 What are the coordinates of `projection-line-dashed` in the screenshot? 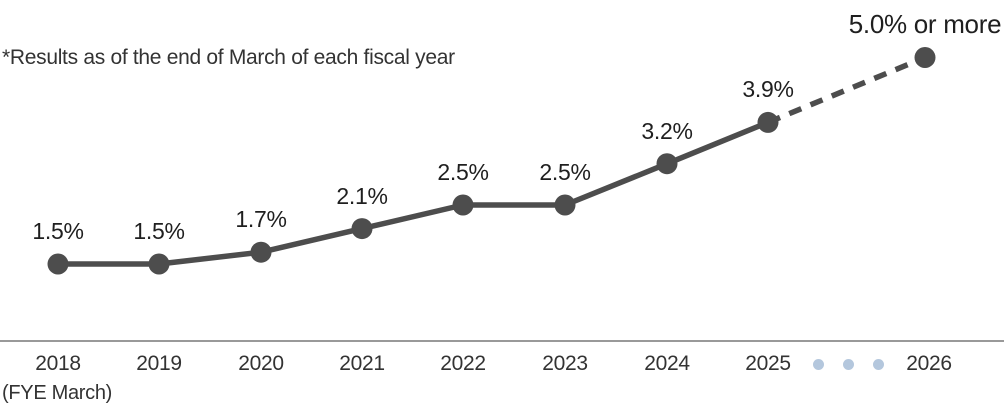 It's located at (846, 89).